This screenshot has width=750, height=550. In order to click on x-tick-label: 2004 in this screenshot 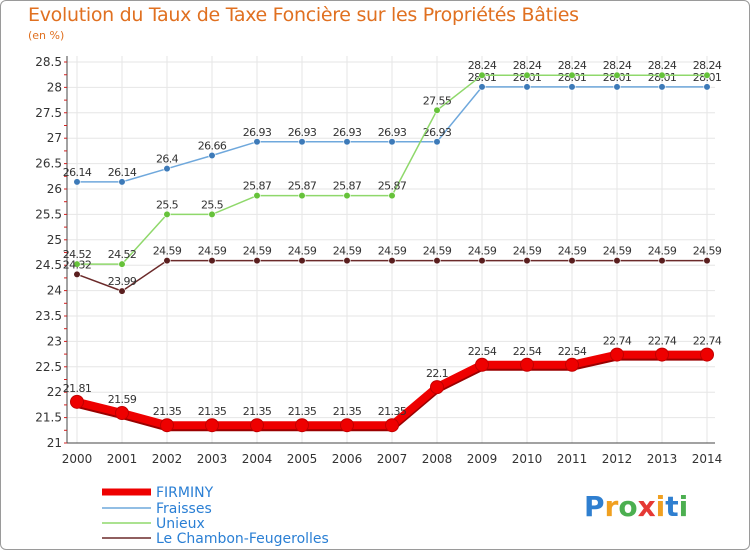, I will do `click(257, 459)`.